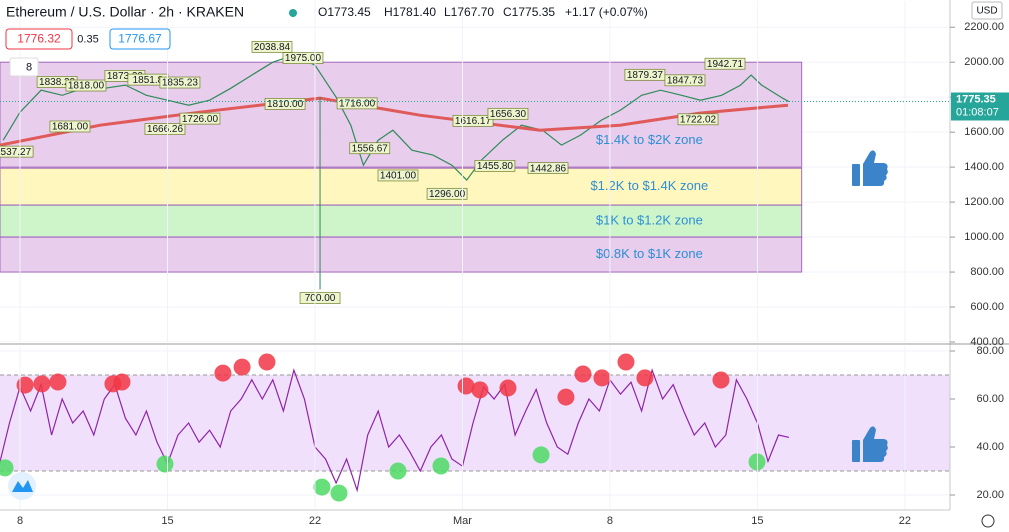 This screenshot has height=532, width=1009. Describe the element at coordinates (990, 351) in the screenshot. I see `y-tick-label: 80.00` at that location.